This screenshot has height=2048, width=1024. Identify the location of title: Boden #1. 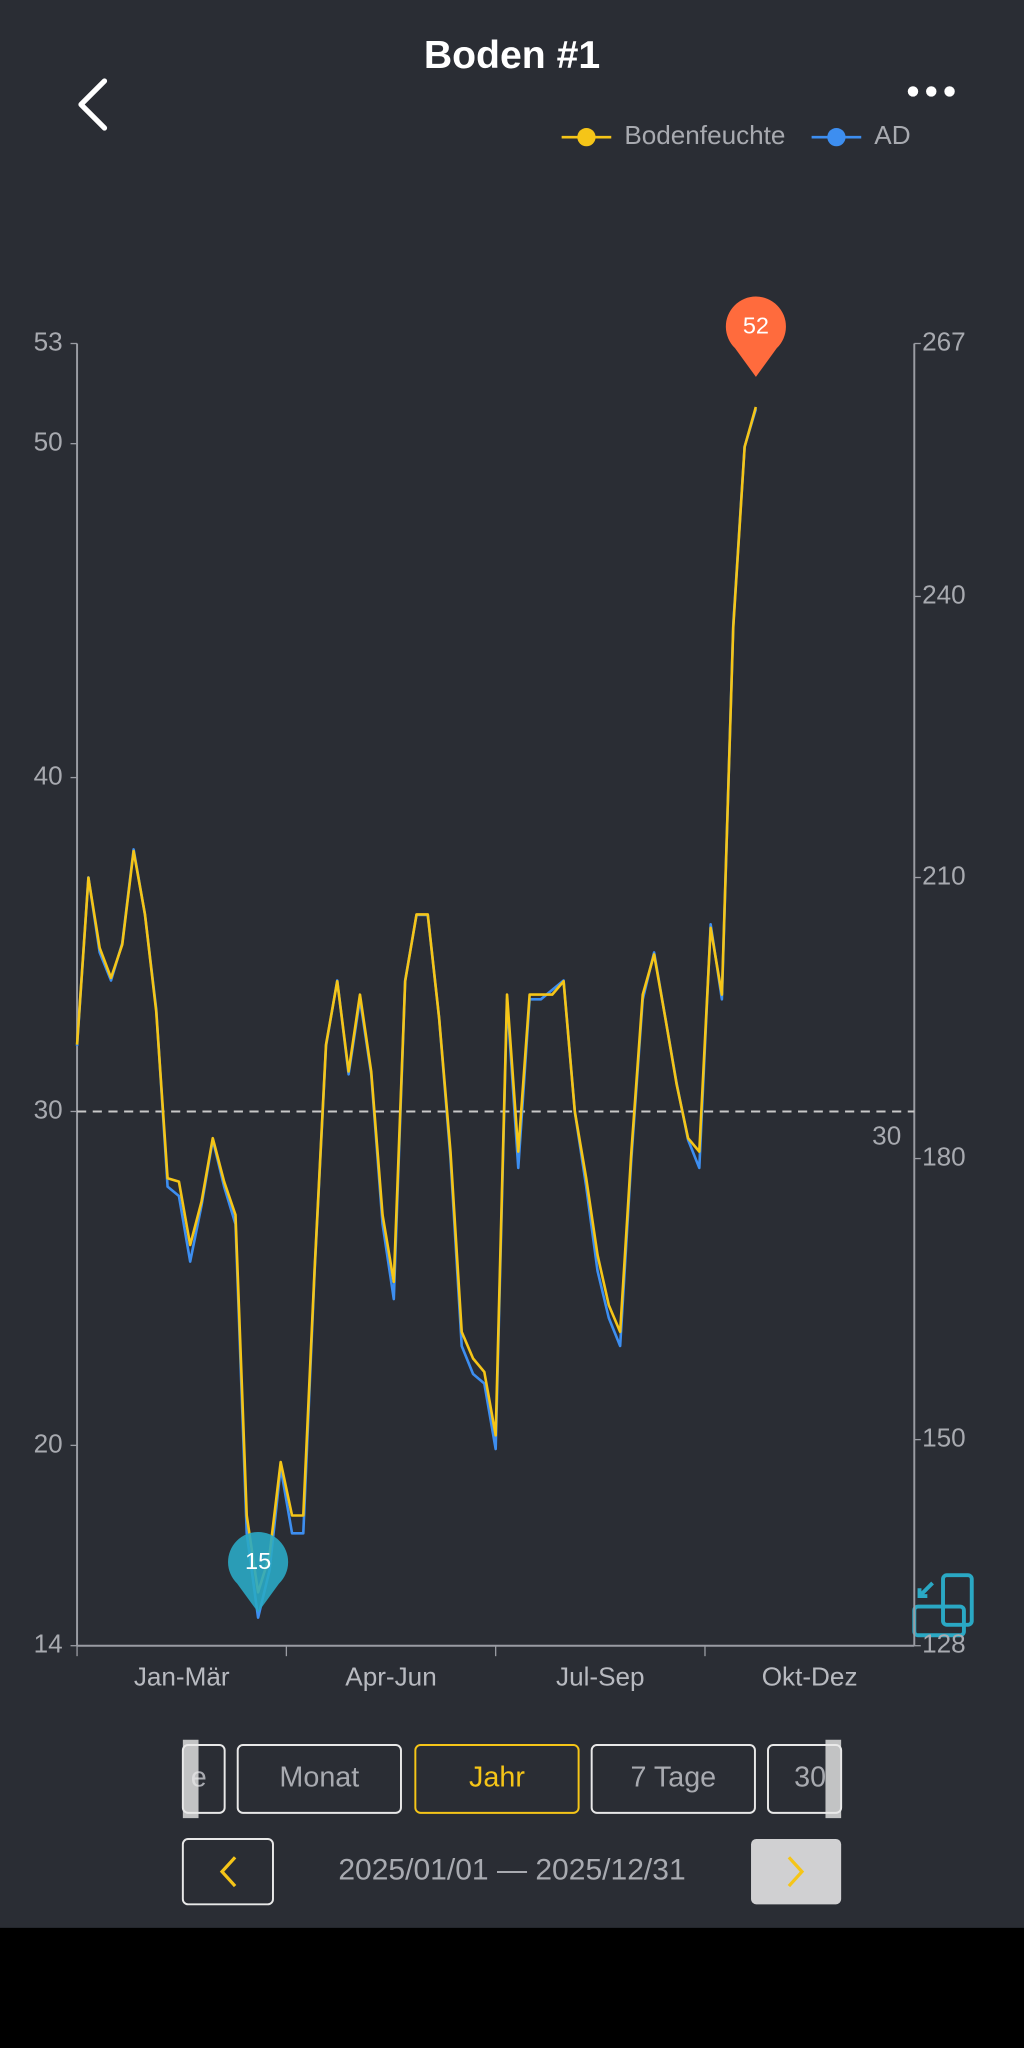
(512, 55).